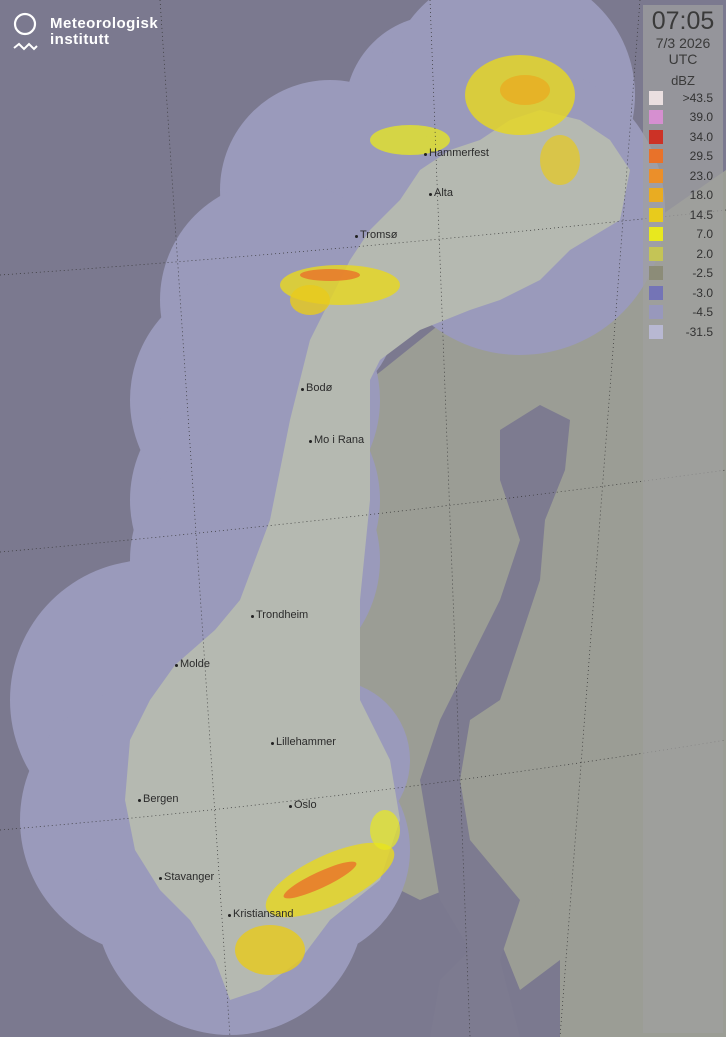  I want to click on legend-value: -31.5, so click(699, 331).